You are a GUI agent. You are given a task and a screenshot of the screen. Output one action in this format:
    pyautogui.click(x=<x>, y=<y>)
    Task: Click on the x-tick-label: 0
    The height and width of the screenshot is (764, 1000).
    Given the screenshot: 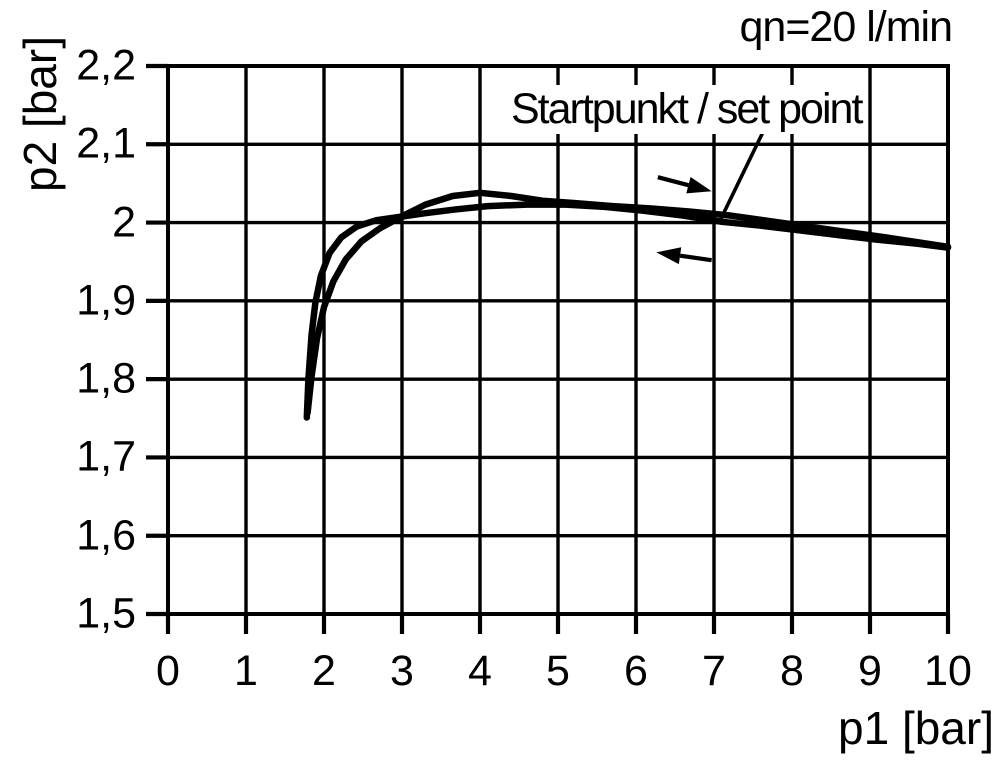 What is the action you would take?
    pyautogui.click(x=168, y=671)
    